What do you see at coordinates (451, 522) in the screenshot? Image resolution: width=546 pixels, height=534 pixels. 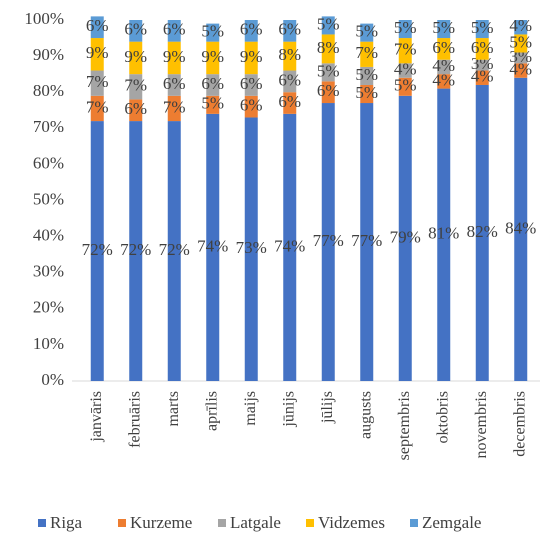 I see `legend-label: Zemgale` at bounding box center [451, 522].